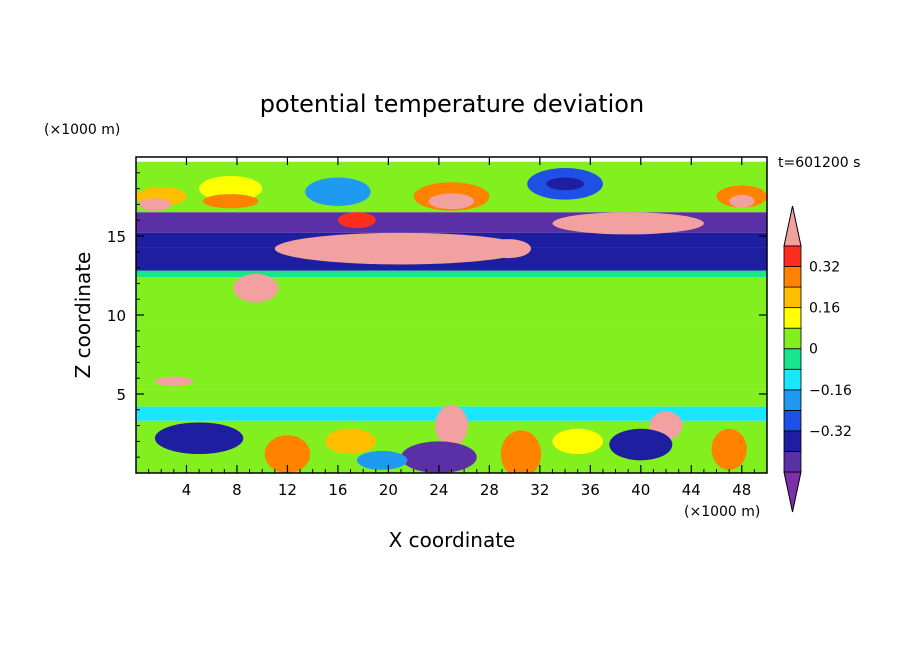 This screenshot has width=904, height=654. What do you see at coordinates (287, 490) in the screenshot?
I see `x-tick-label: 12` at bounding box center [287, 490].